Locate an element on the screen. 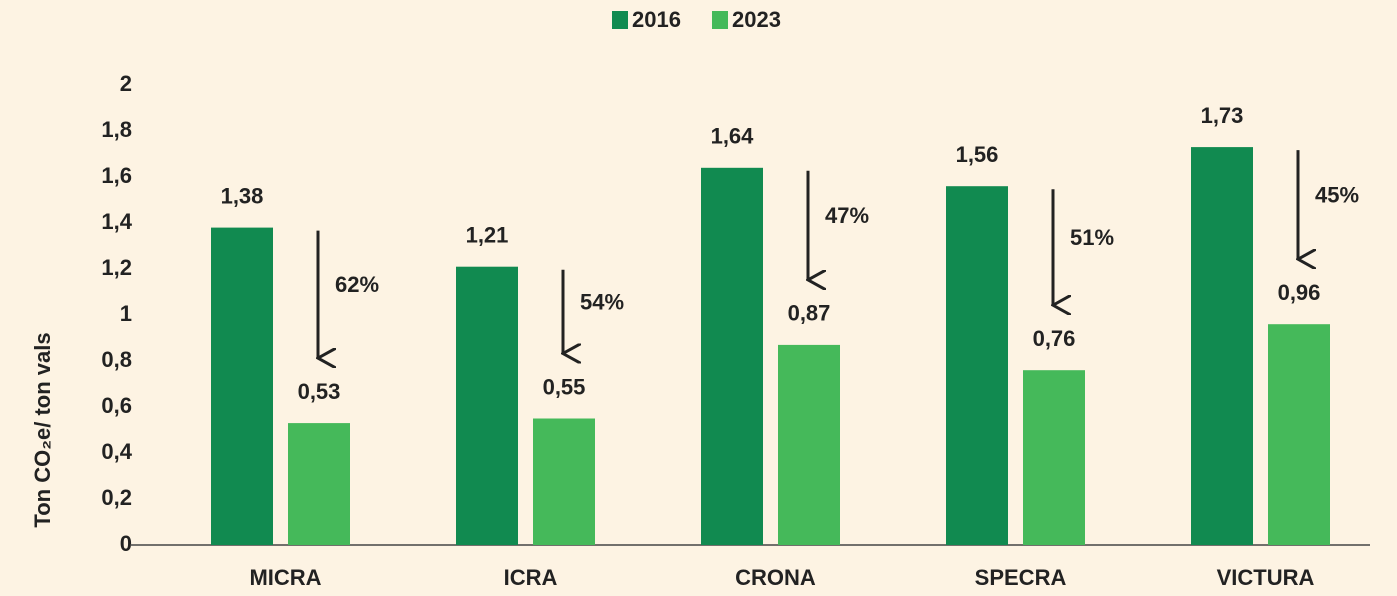  y-tick-label: 1,6 is located at coordinates (116, 175).